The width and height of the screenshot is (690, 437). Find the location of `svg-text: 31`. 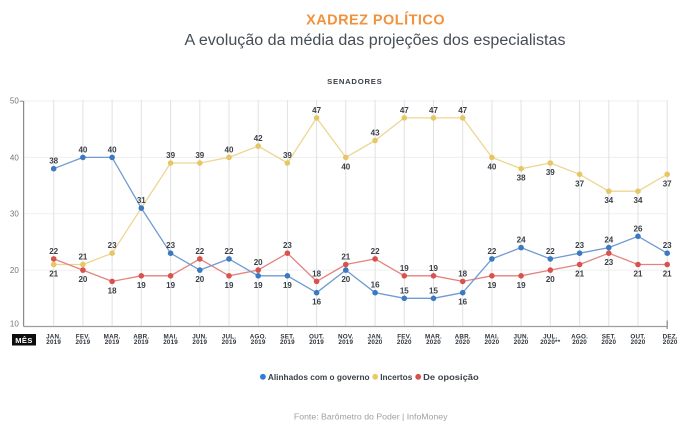

svg-text: 31 is located at coordinates (141, 200).